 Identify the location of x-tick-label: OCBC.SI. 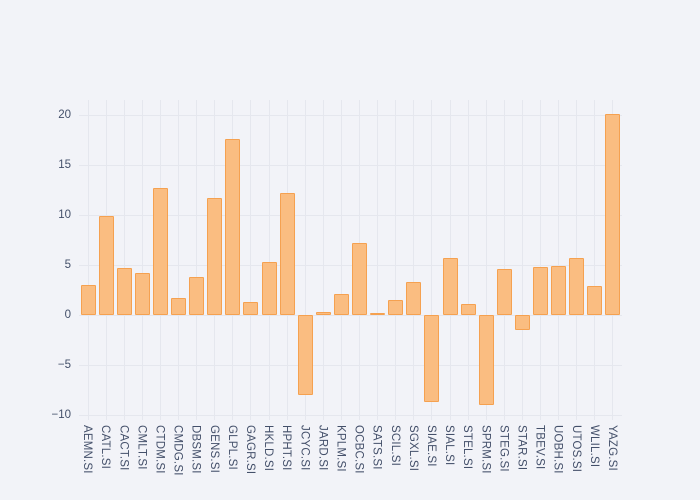
(358, 449).